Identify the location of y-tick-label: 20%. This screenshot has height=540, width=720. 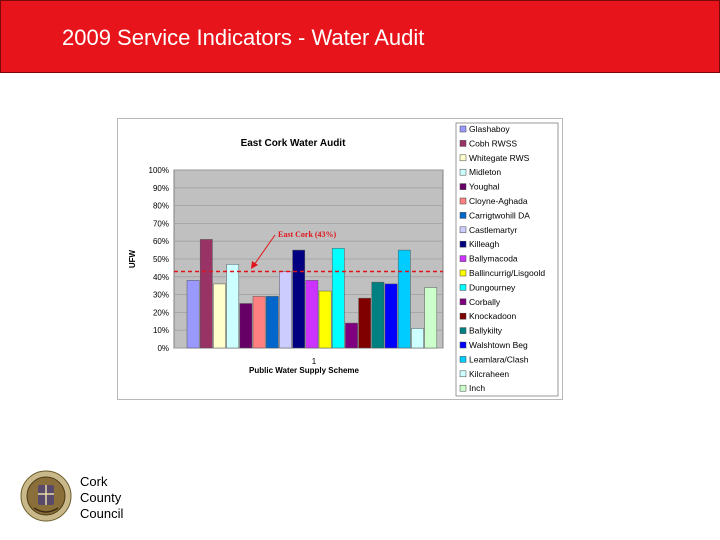
(161, 312).